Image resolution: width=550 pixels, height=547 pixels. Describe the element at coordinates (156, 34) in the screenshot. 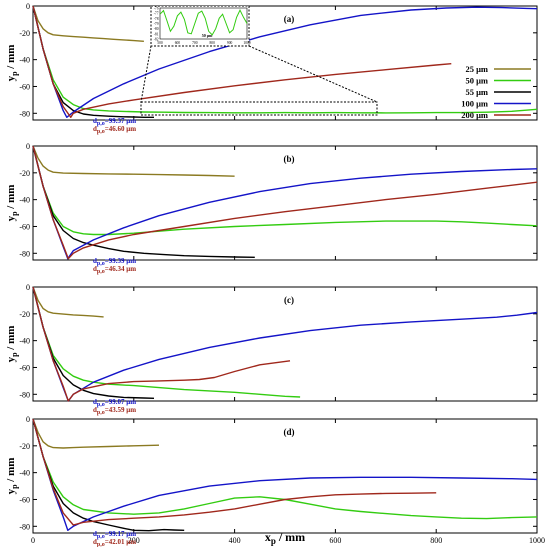

I see `inset-y-tick-label: -81` at that location.